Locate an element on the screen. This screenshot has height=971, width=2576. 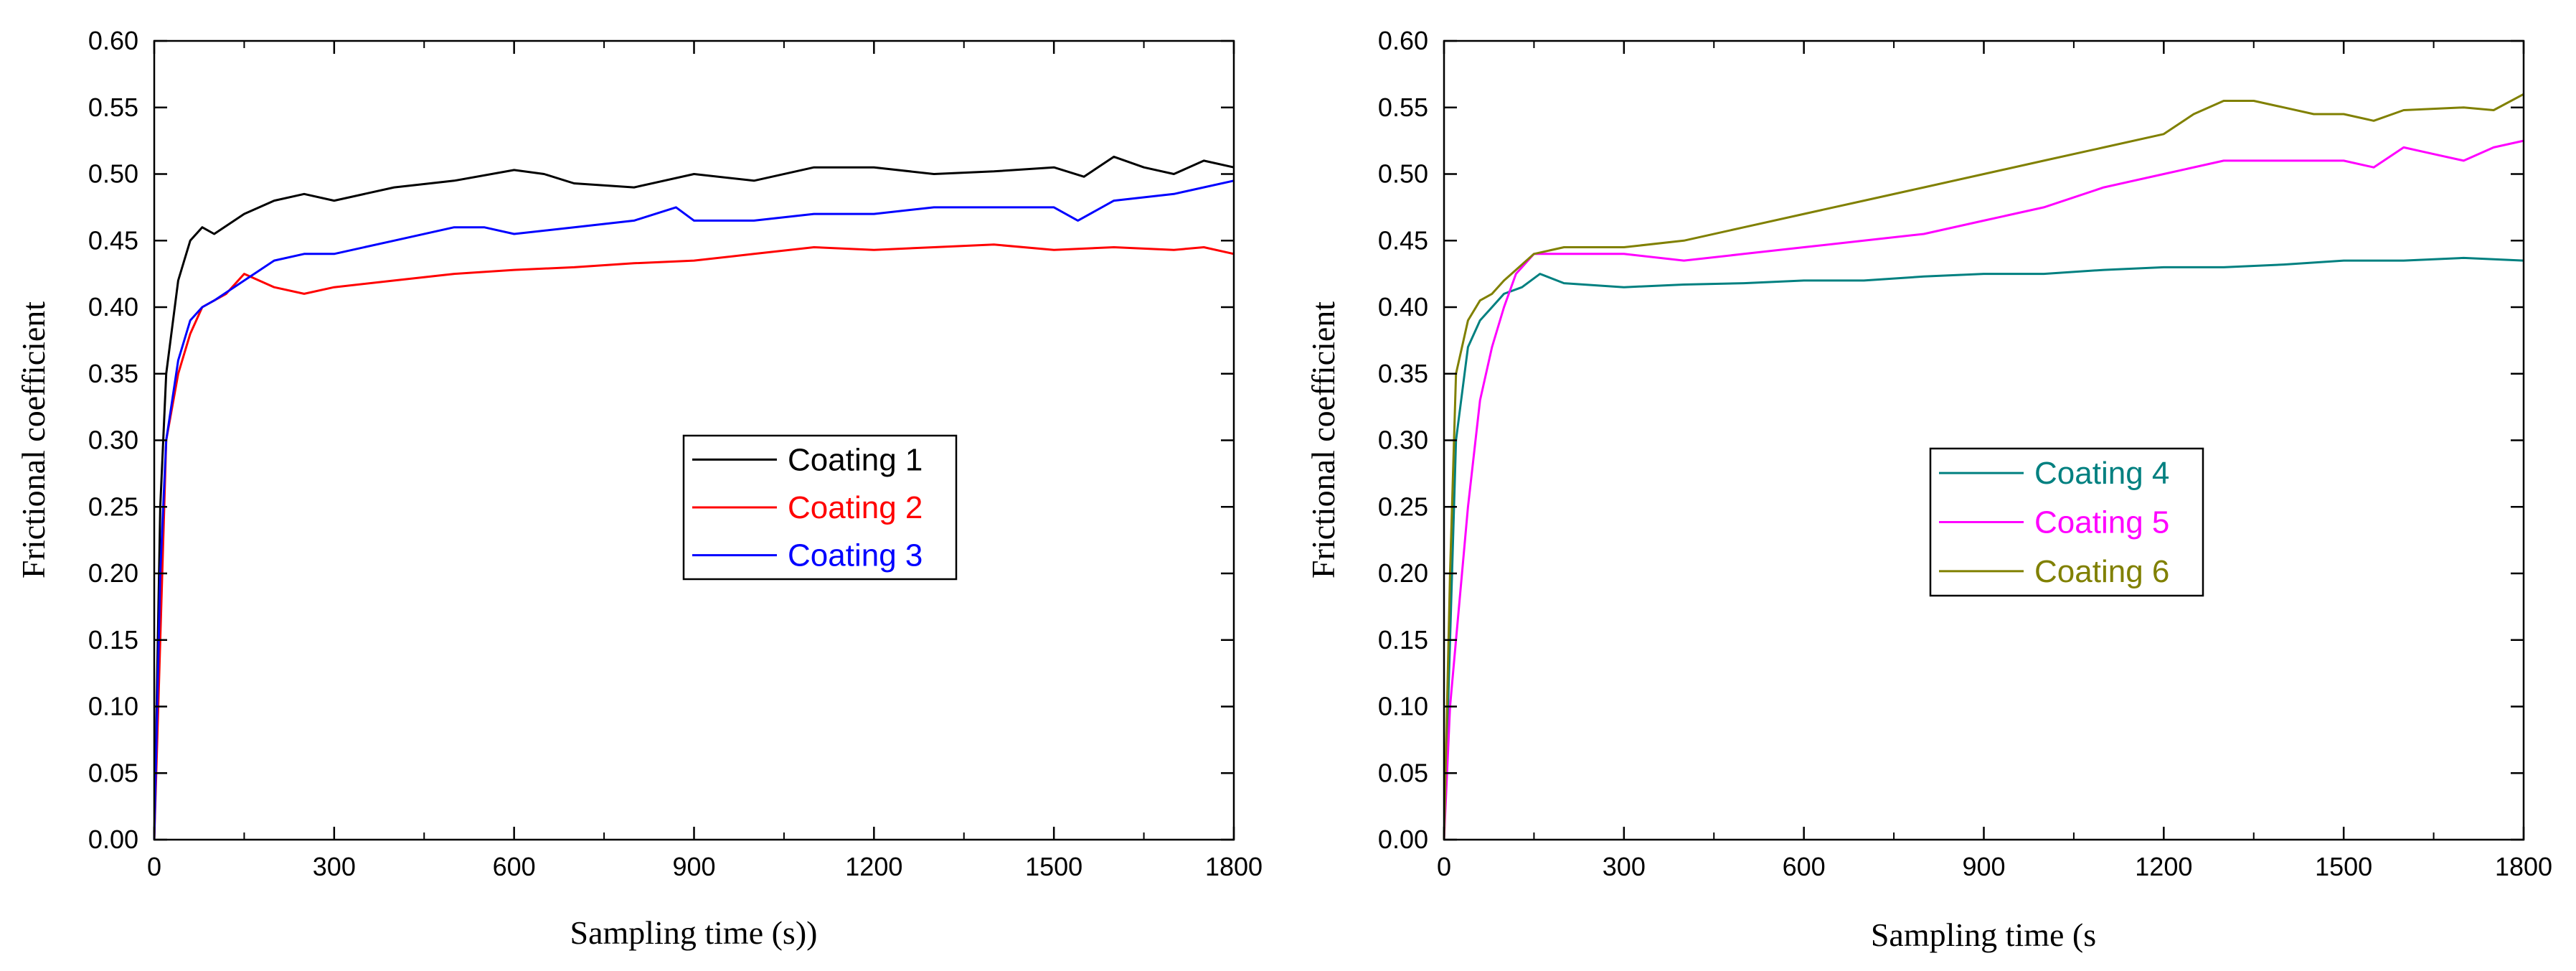
legend: Coating 1 Coating 2 Coating 3 is located at coordinates (820, 507).